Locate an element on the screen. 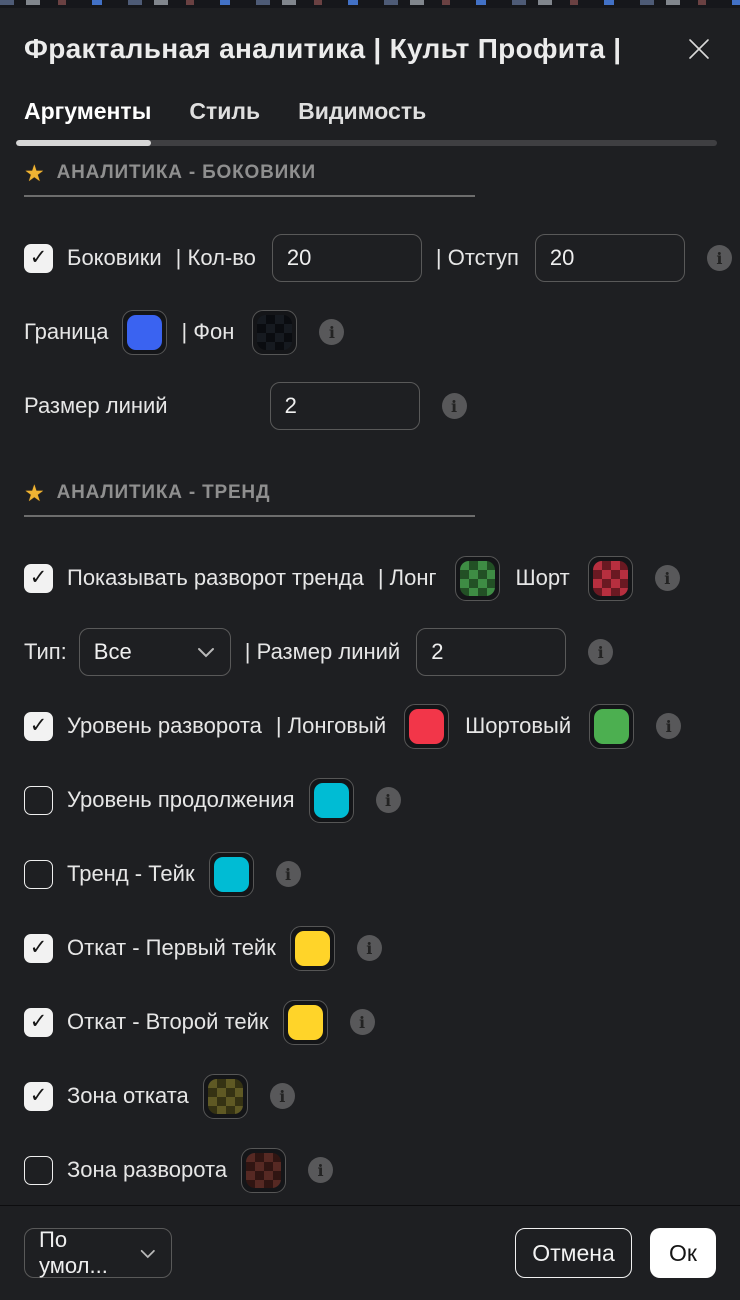 The width and height of the screenshot is (740, 1300). cancel-button: Отмена is located at coordinates (573, 1253).